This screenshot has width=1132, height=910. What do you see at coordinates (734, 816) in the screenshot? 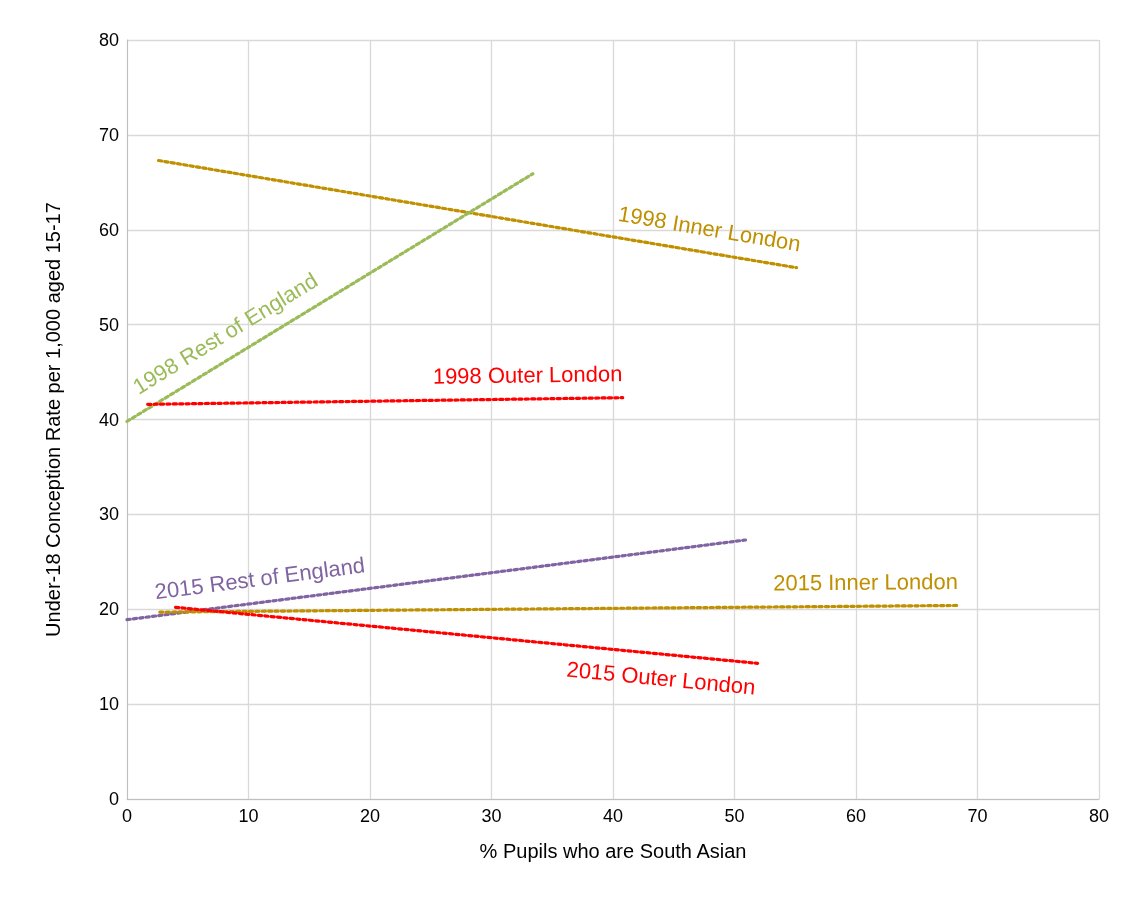
I see `x-tick-label: 50` at bounding box center [734, 816].